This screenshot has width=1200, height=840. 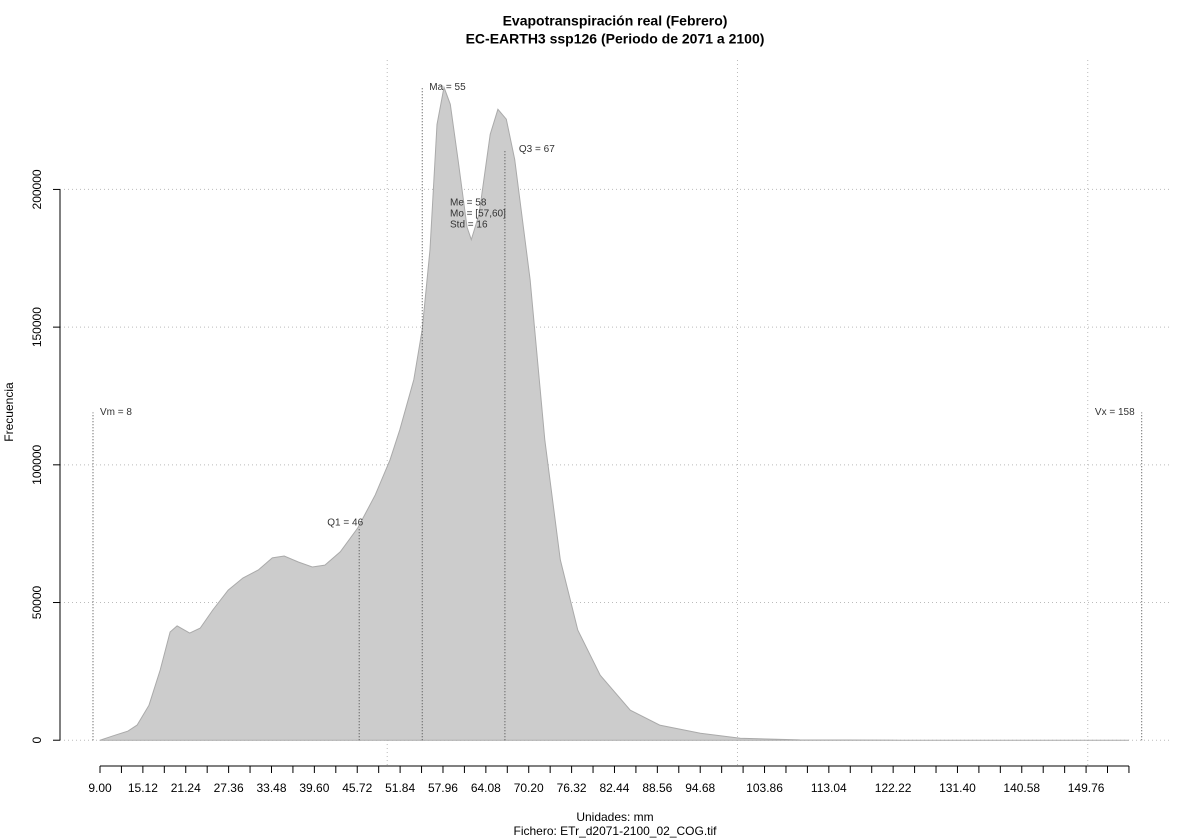 What do you see at coordinates (271, 788) in the screenshot?
I see `x-tick-label: 33.48` at bounding box center [271, 788].